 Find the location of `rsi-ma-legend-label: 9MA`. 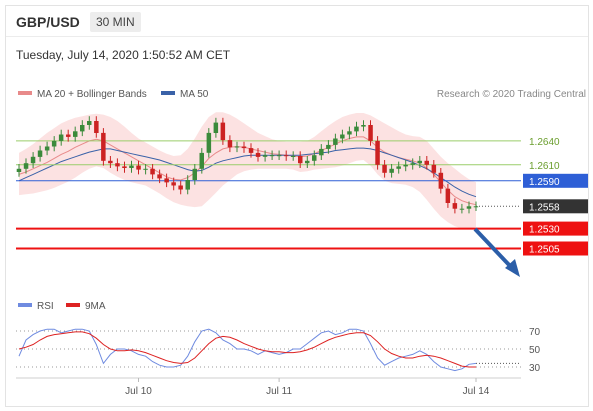

rsi-ma-legend-label: 9MA is located at coordinates (95, 306).